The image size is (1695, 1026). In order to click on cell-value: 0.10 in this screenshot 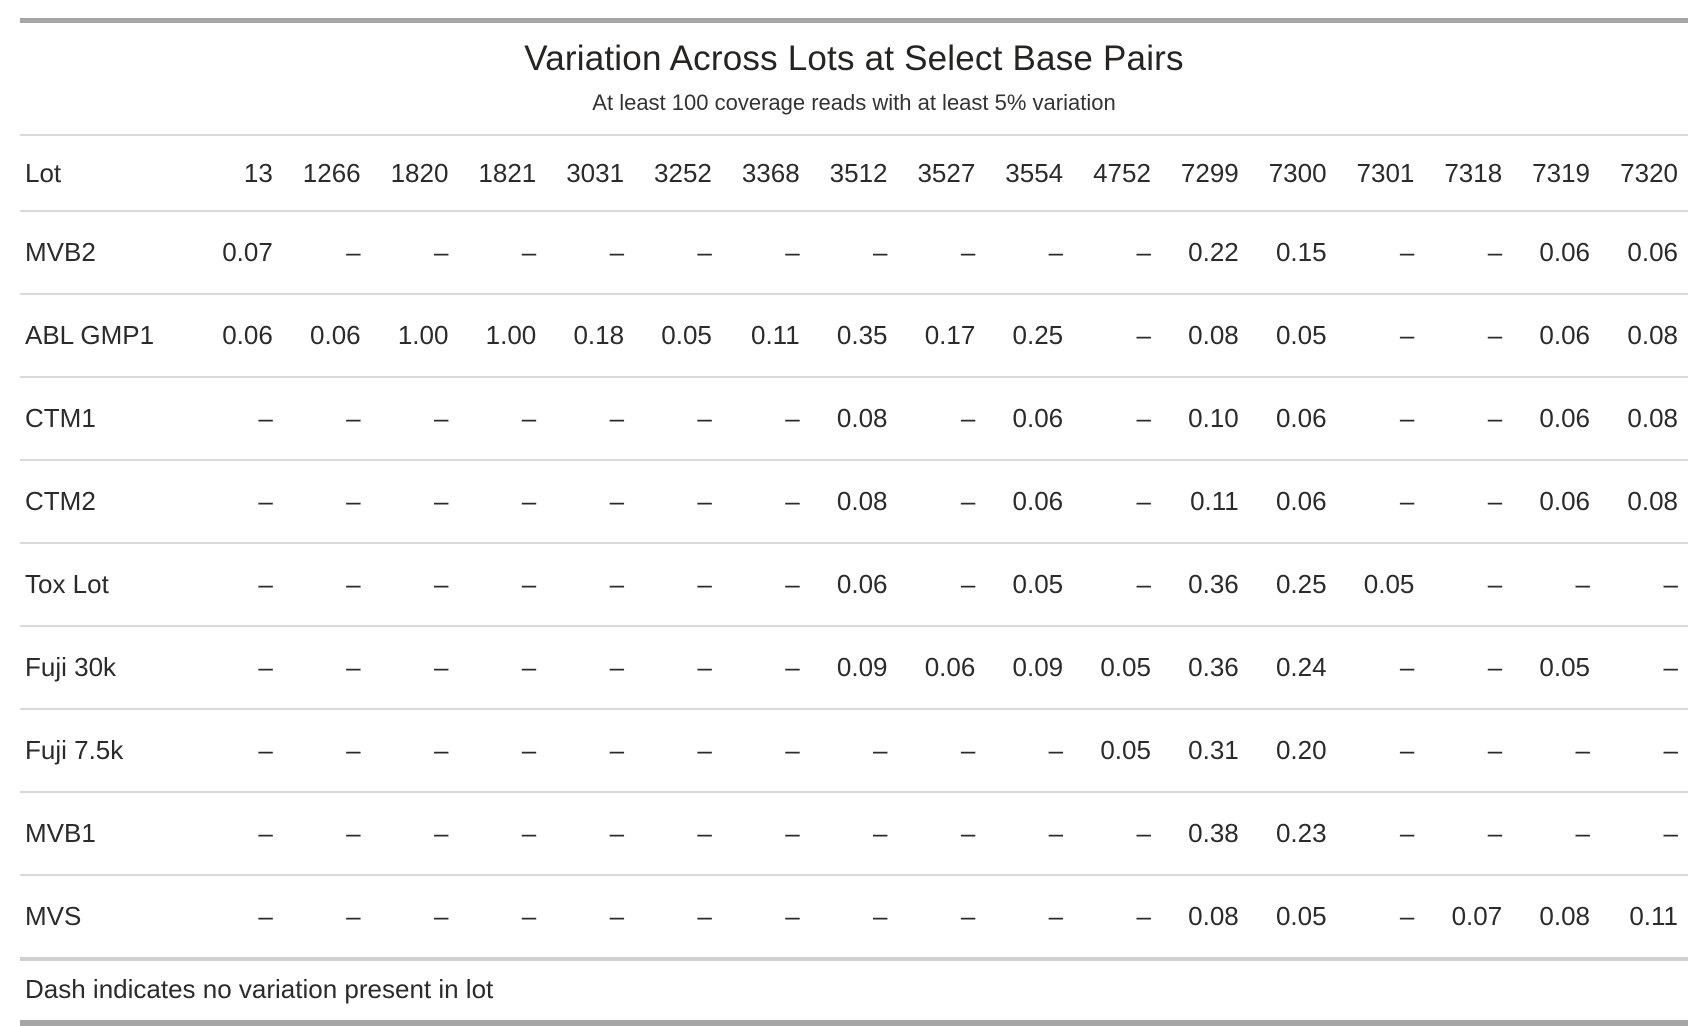, I will do `click(1213, 418)`.